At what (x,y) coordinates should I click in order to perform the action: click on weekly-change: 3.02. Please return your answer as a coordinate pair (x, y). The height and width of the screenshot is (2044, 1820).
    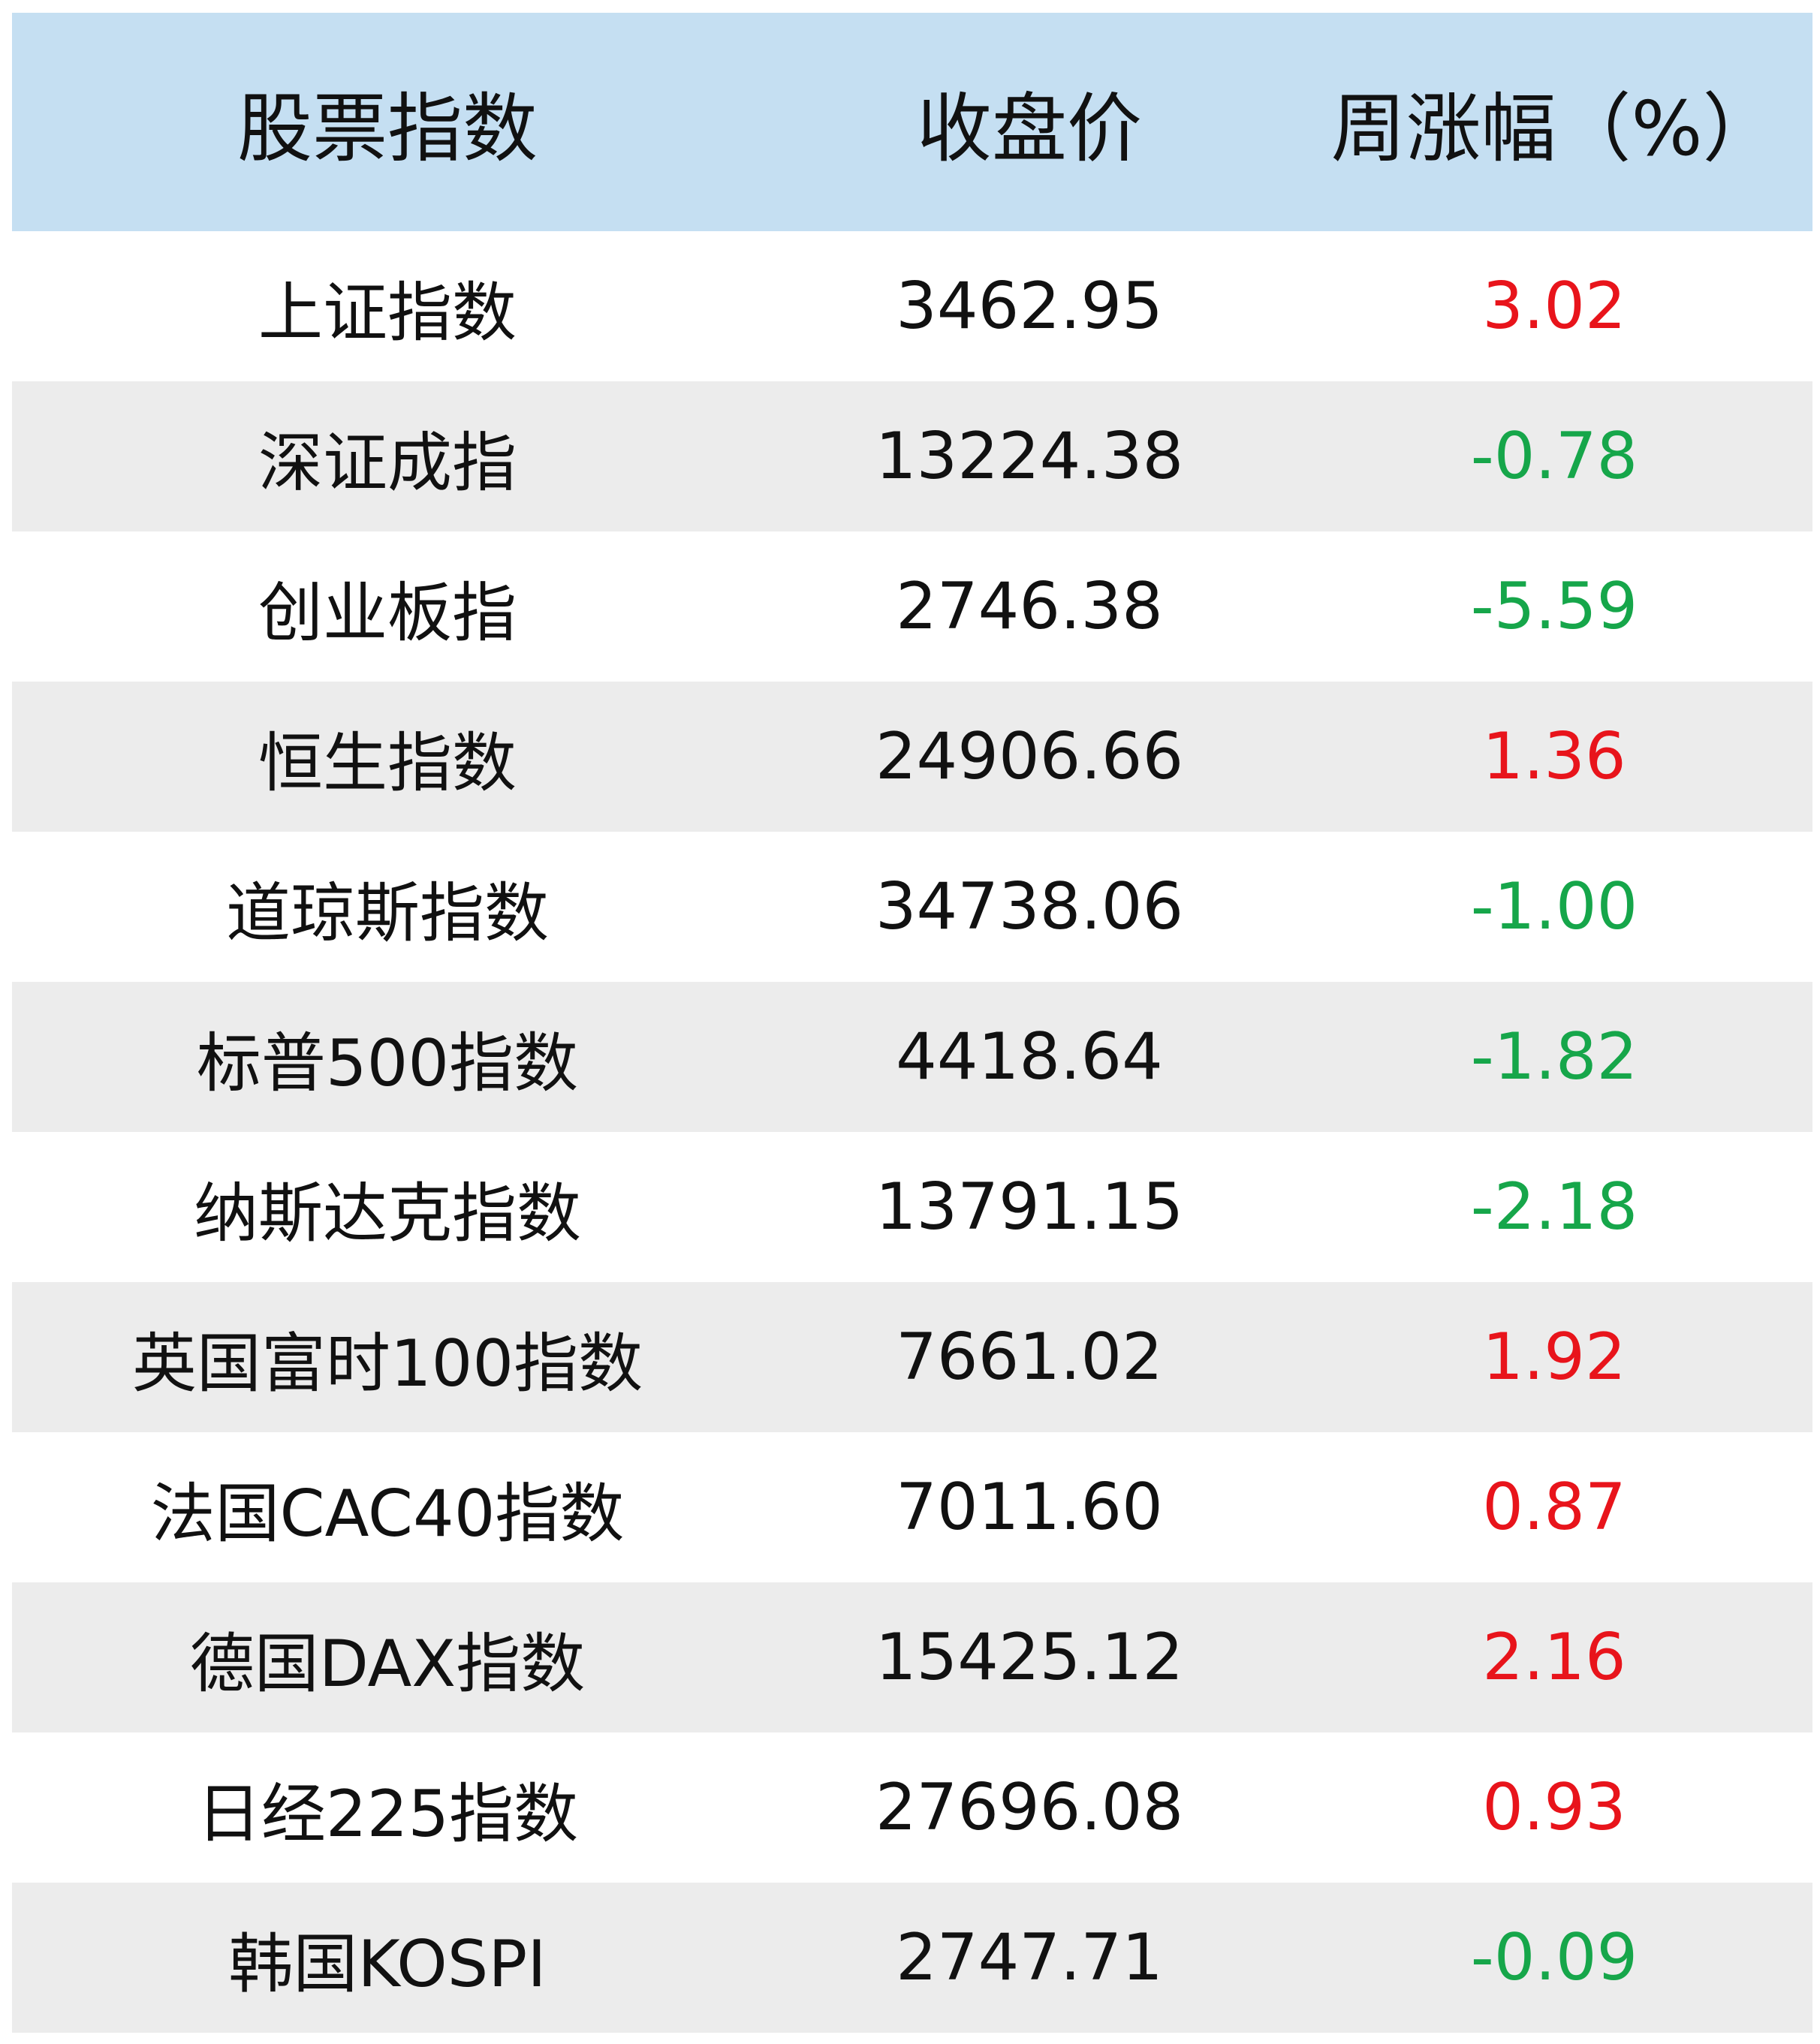
    Looking at the image, I should click on (1554, 307).